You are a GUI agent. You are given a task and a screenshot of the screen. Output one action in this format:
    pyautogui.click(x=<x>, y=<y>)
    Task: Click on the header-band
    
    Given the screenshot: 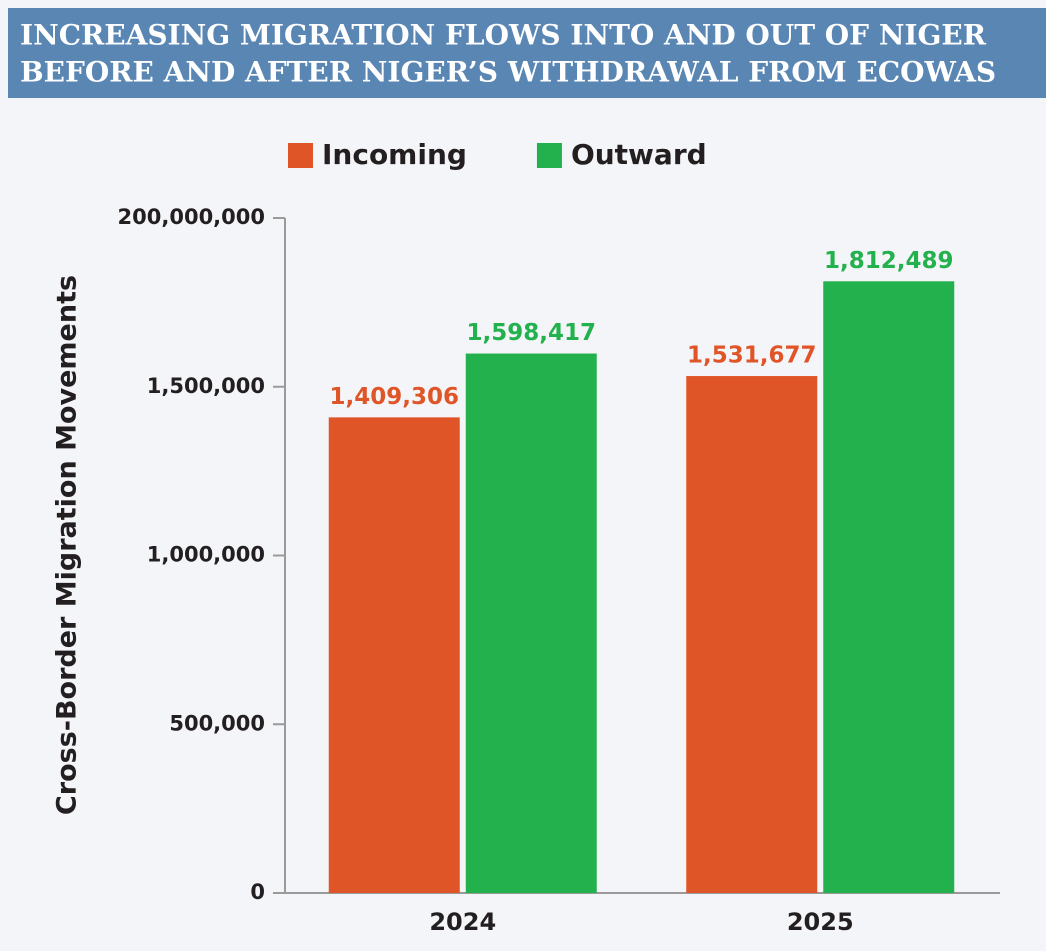 What is the action you would take?
    pyautogui.click(x=527, y=53)
    